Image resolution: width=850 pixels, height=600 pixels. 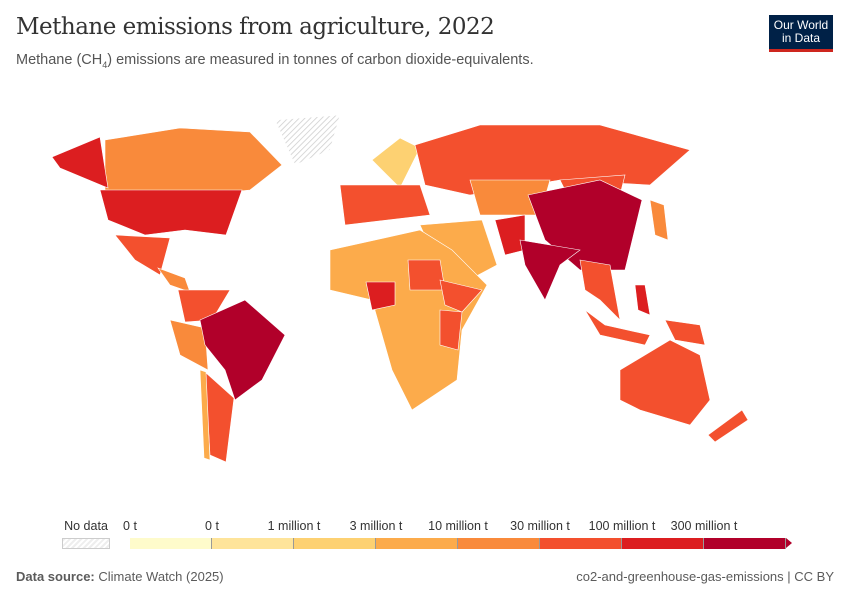 I want to click on source-link: Climate Watch (2025), so click(x=161, y=576).